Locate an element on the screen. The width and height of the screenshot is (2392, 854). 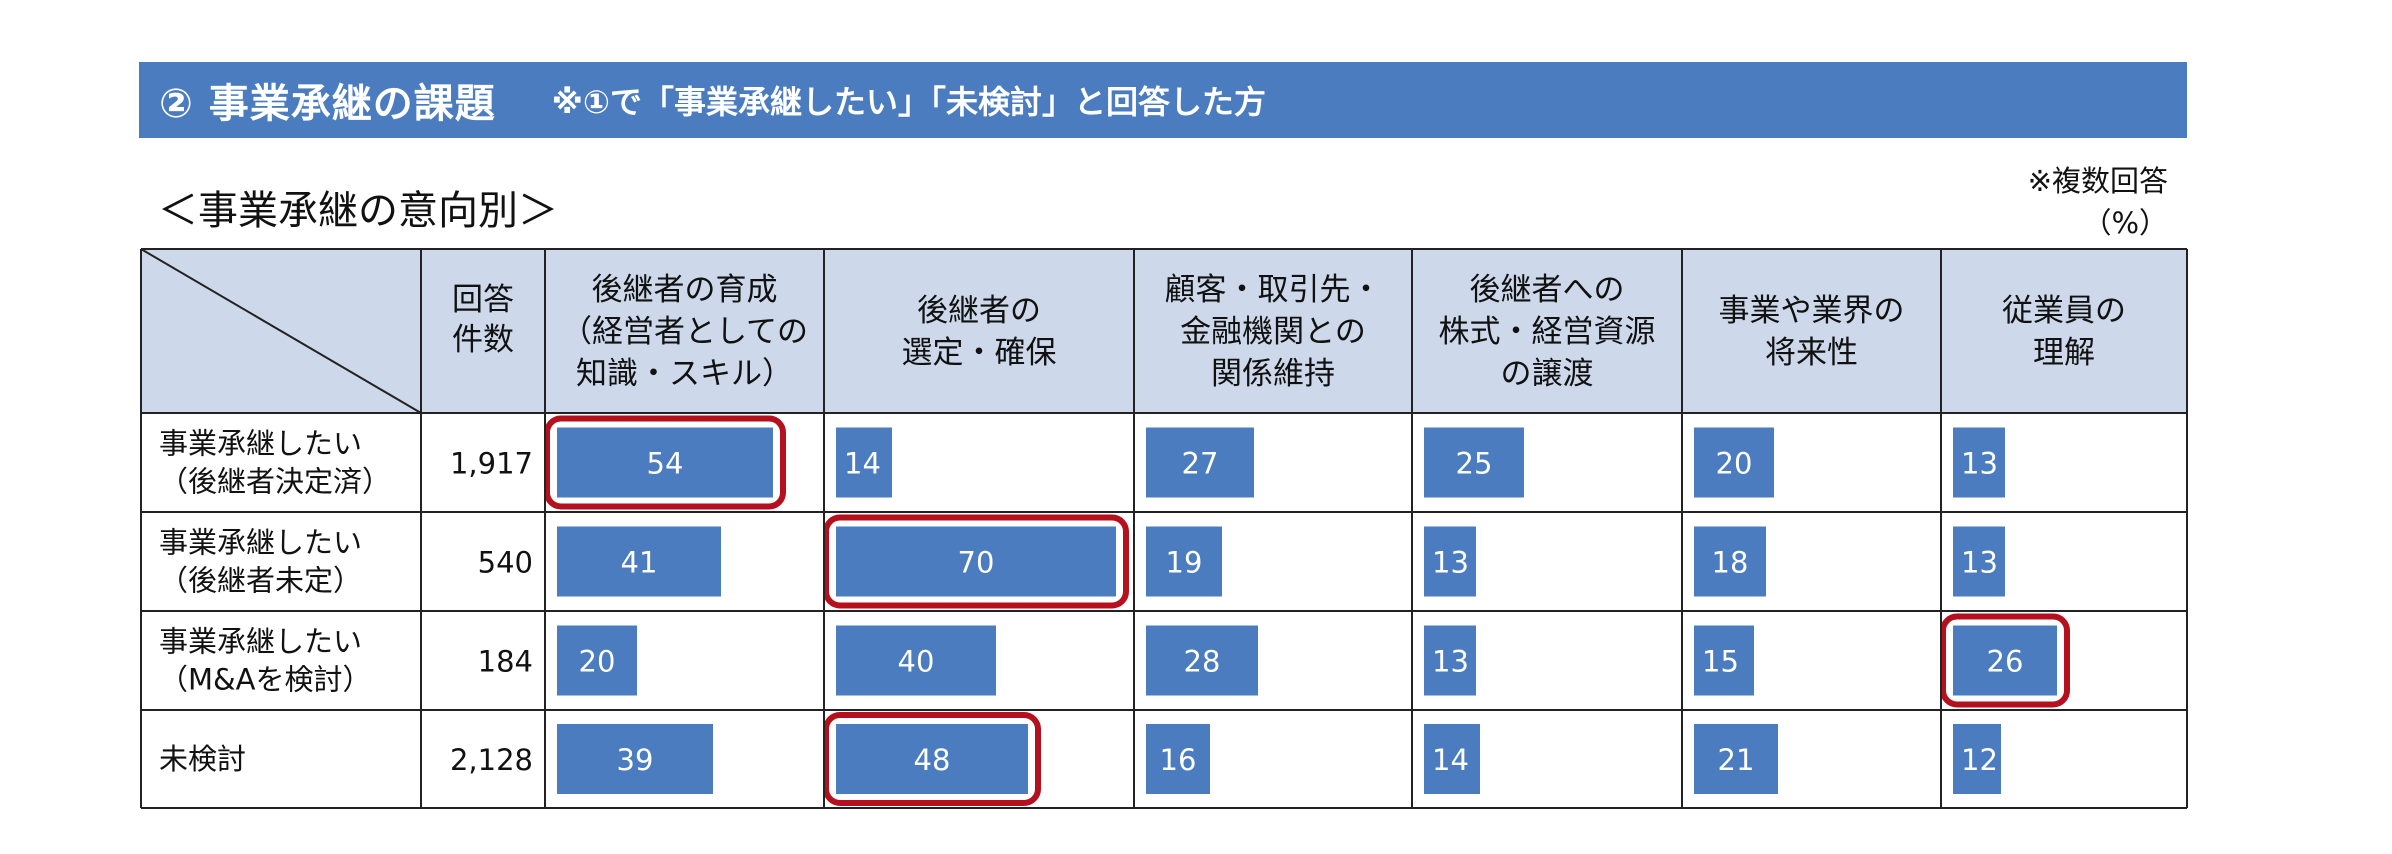
bar-value-label: 54 is located at coordinates (665, 464).